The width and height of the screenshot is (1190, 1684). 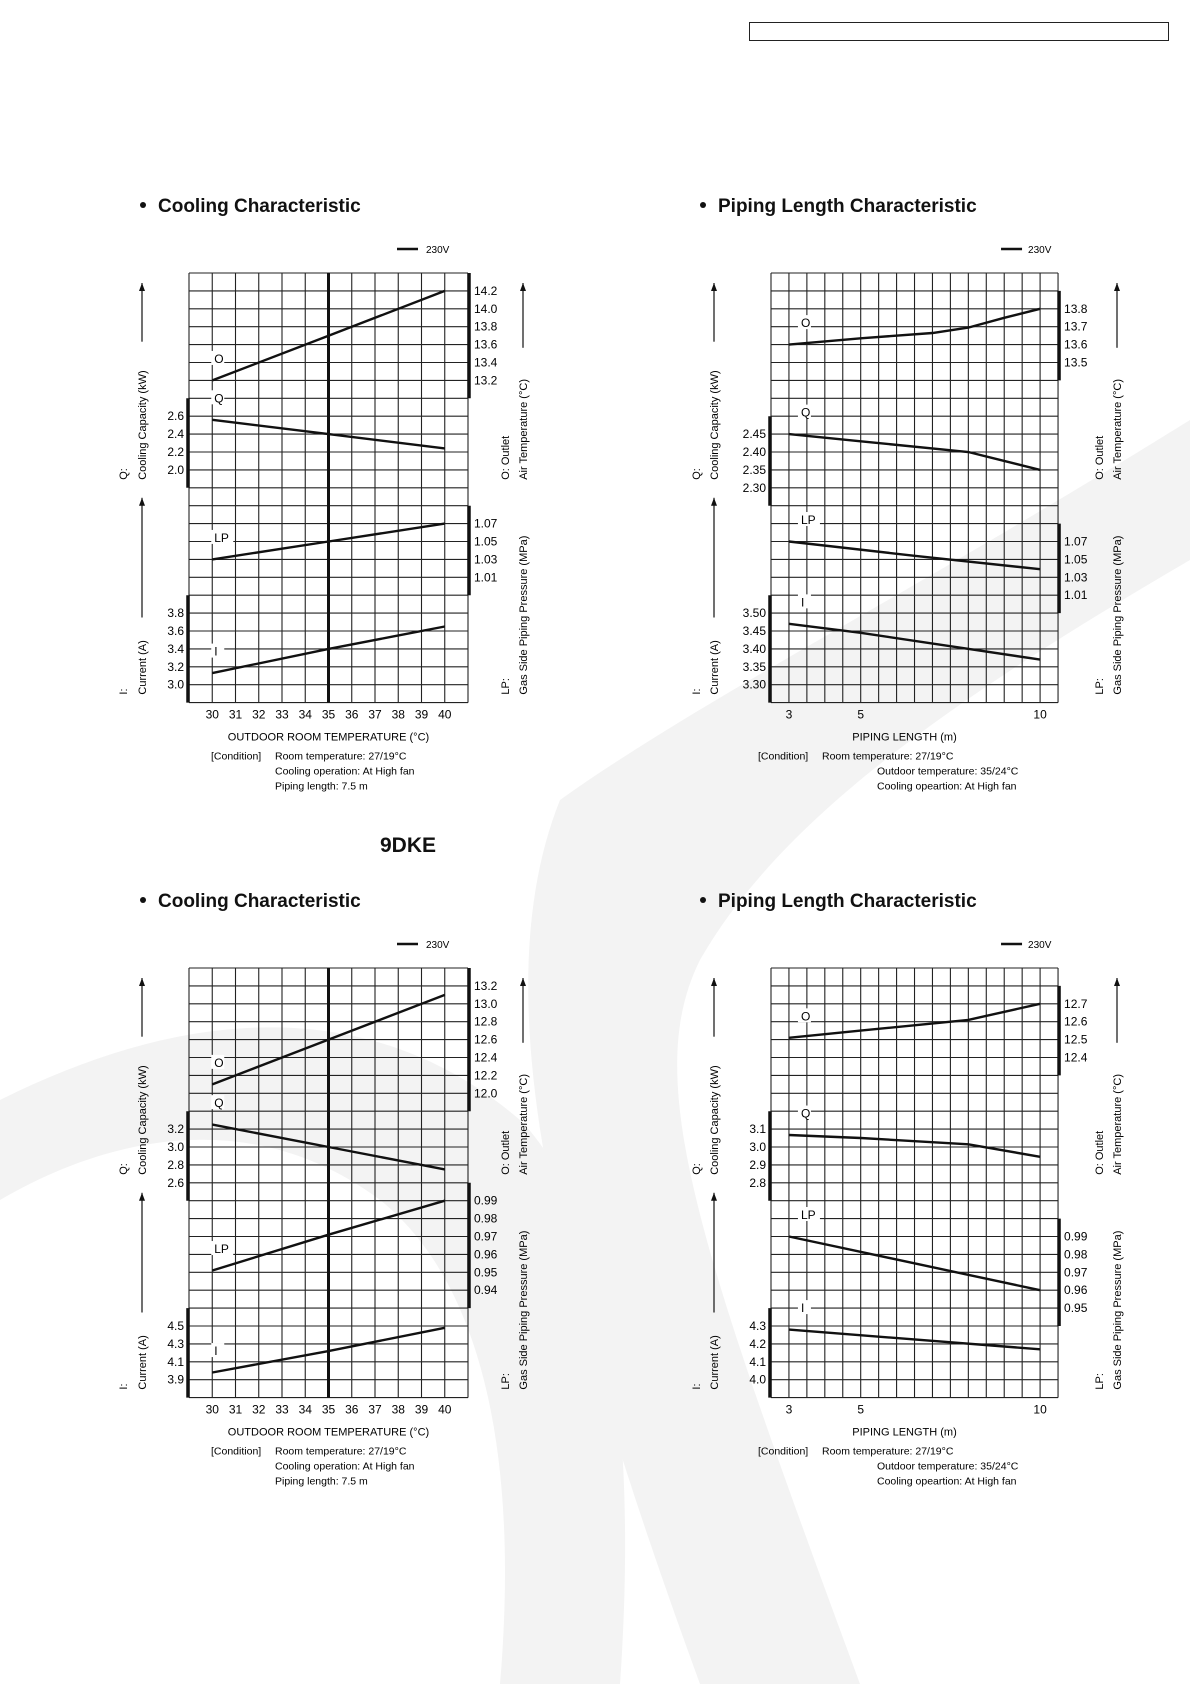 What do you see at coordinates (697, 691) in the screenshot?
I see `axis-title-prefix: I:` at bounding box center [697, 691].